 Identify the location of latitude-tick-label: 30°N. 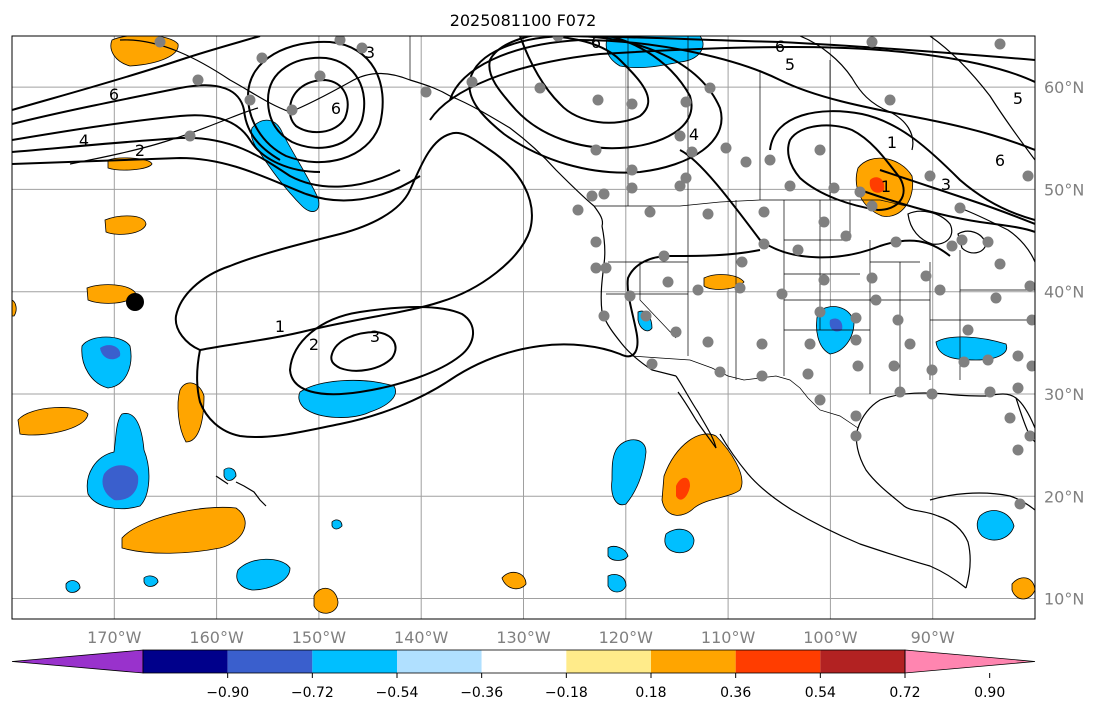
(1064, 394).